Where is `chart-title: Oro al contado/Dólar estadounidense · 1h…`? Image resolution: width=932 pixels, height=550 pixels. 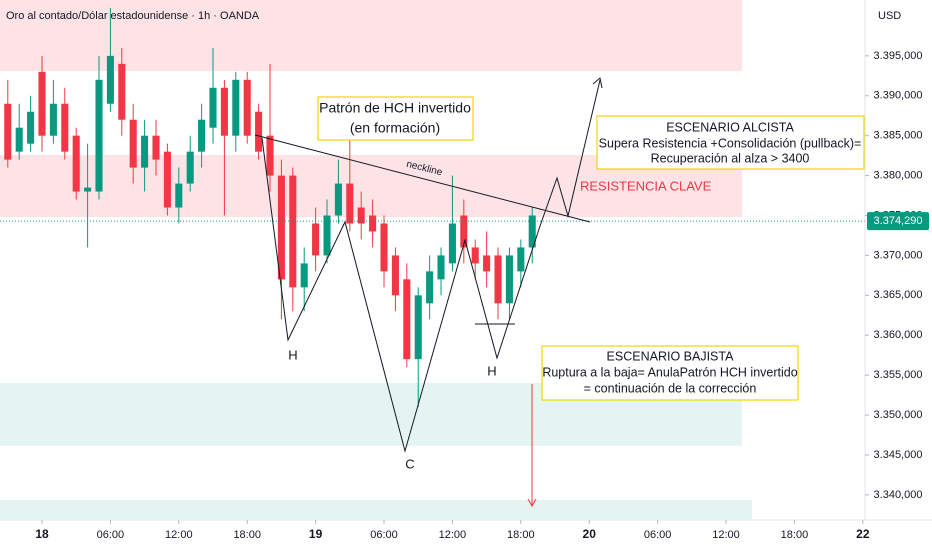 chart-title: Oro al contado/Dólar estadounidense · 1h… is located at coordinates (133, 16).